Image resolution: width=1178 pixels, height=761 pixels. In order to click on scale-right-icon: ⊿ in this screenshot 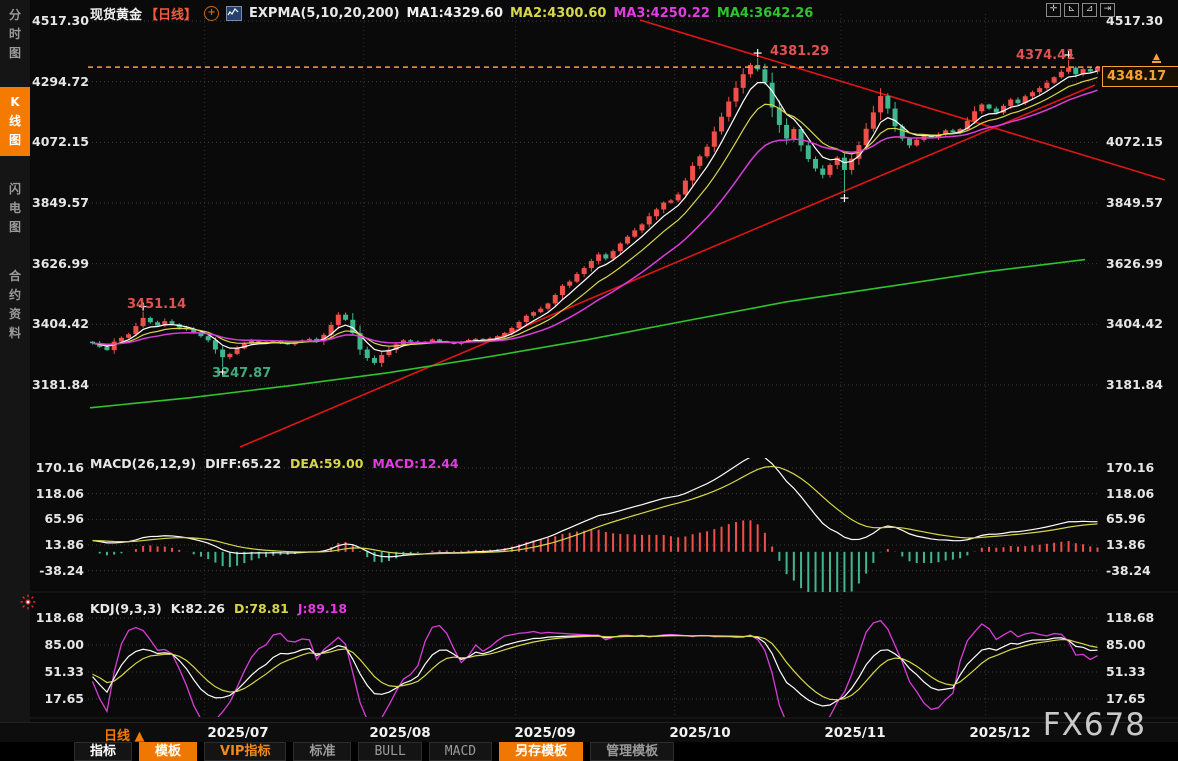, I will do `click(1089, 10)`.